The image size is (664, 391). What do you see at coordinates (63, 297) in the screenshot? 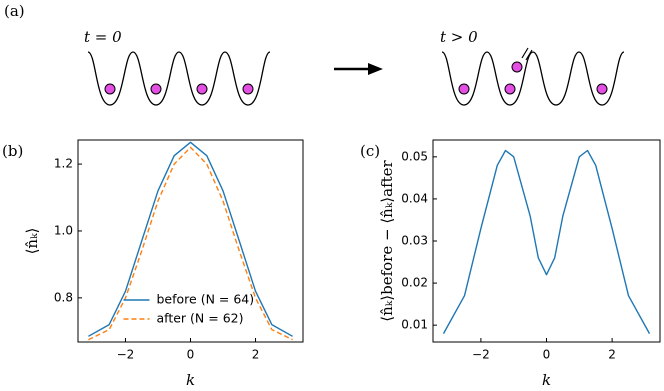
I see `y-tick-label: 0.8` at bounding box center [63, 297].